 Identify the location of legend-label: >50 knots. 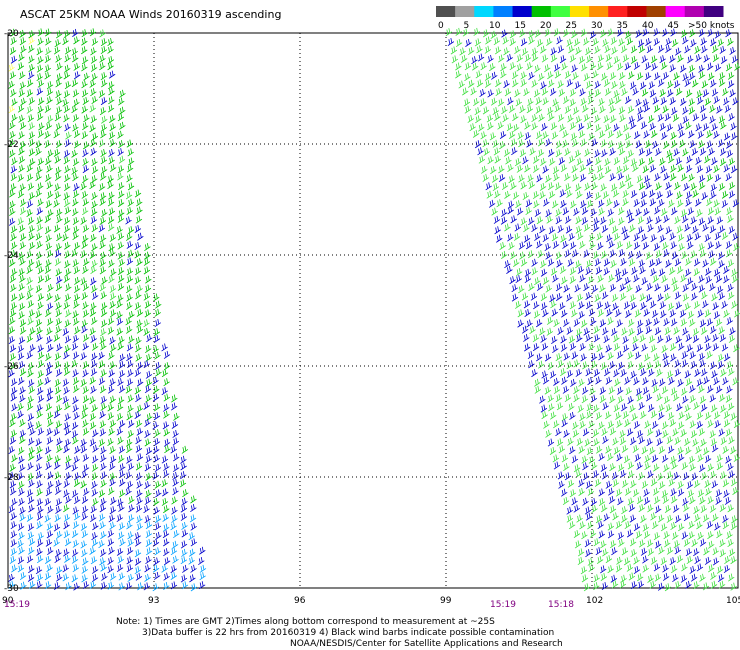
(711, 25).